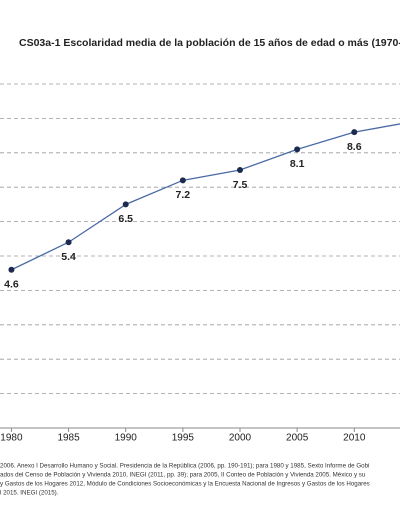 Image resolution: width=400 pixels, height=516 pixels. Describe the element at coordinates (297, 164) in the screenshot. I see `value-label: 8.1` at that location.